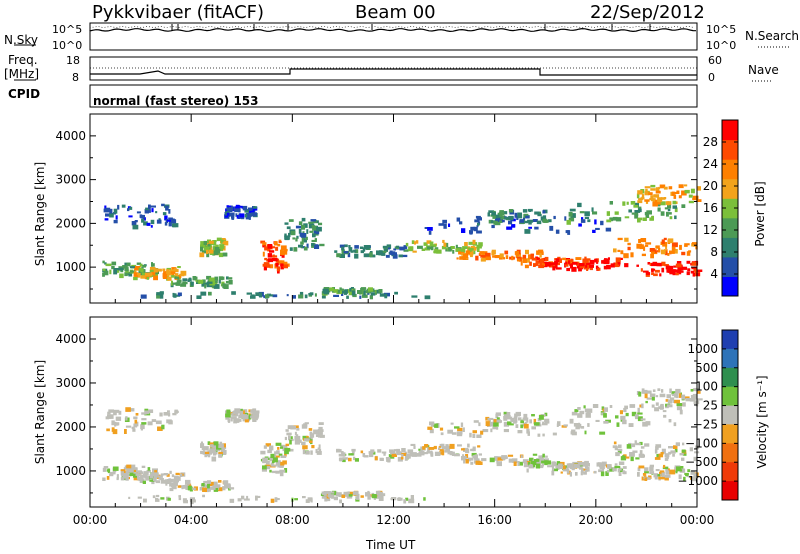 This screenshot has height=554, width=800. I want to click on xaxis-label: Time UT, so click(391, 545).